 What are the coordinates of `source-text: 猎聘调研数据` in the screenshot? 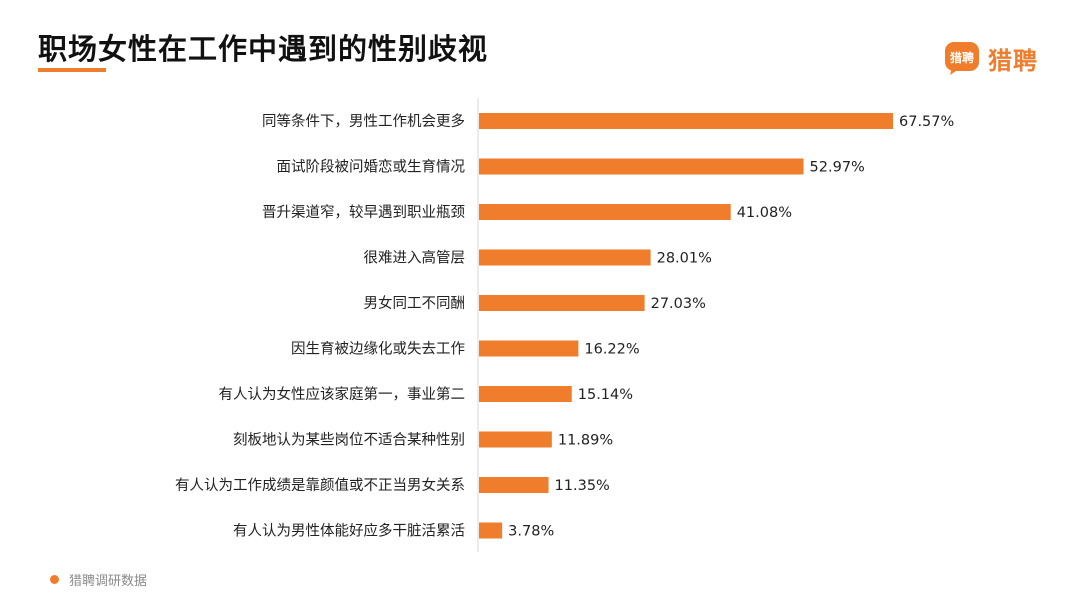 It's located at (108, 581).